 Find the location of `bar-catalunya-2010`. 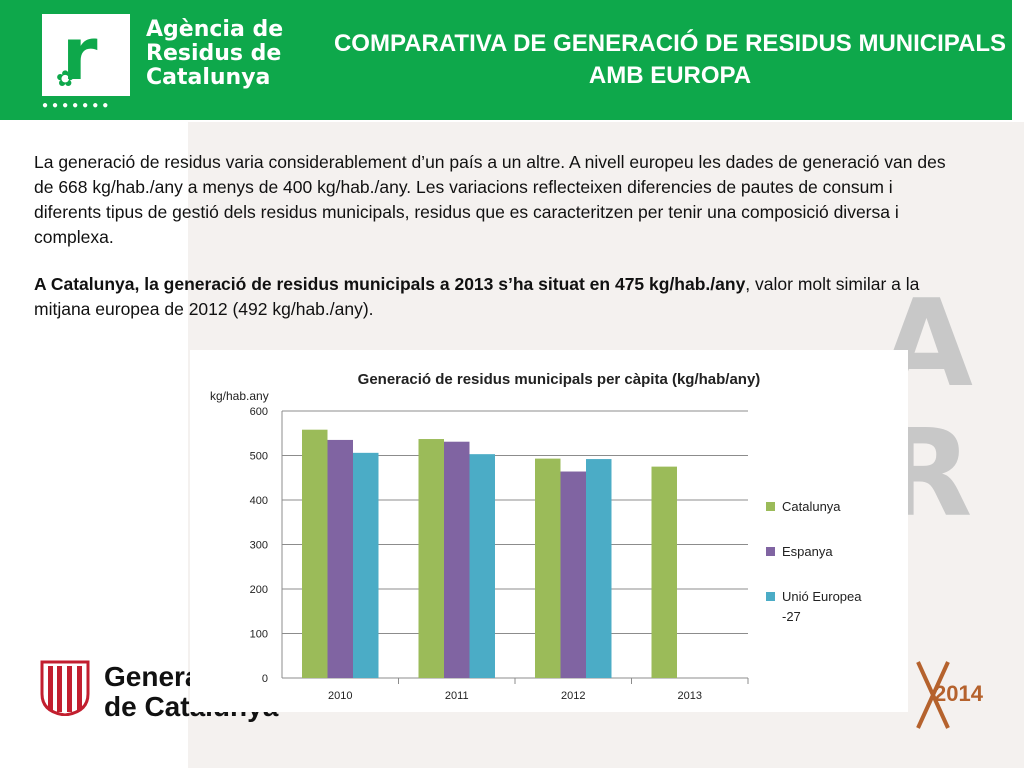

bar-catalunya-2010 is located at coordinates (315, 553).